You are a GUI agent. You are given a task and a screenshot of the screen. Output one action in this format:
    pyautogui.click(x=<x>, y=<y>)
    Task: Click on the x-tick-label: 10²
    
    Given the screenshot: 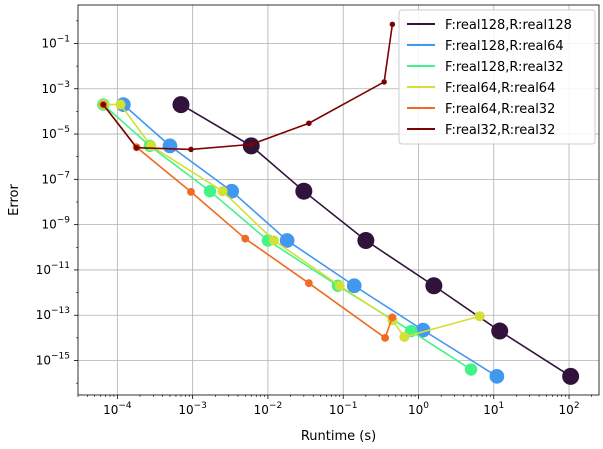 What is the action you would take?
    pyautogui.click(x=569, y=409)
    